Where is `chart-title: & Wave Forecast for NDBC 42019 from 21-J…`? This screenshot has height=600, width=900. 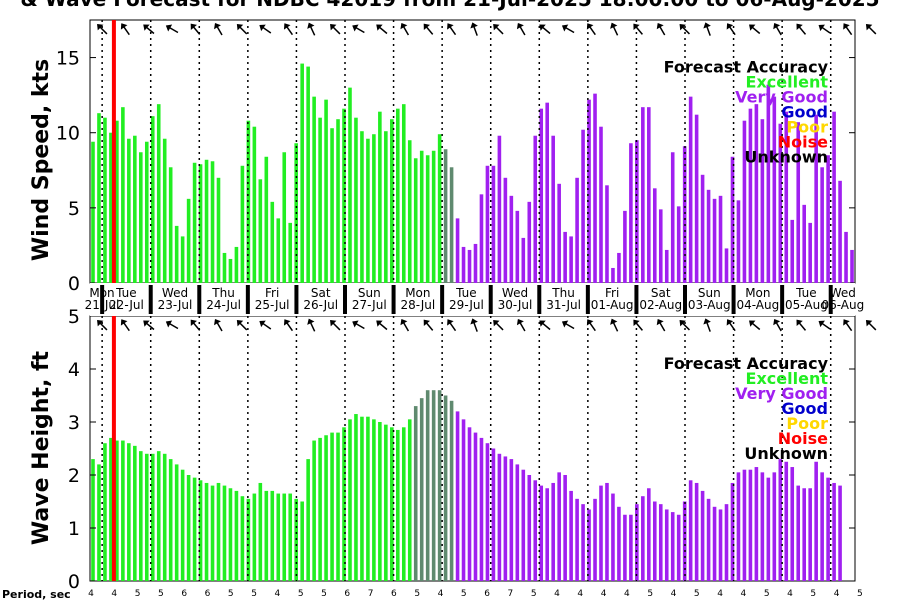 chart-title: & Wave Forecast for NDBC 42019 from 21-J… is located at coordinates (450, 5).